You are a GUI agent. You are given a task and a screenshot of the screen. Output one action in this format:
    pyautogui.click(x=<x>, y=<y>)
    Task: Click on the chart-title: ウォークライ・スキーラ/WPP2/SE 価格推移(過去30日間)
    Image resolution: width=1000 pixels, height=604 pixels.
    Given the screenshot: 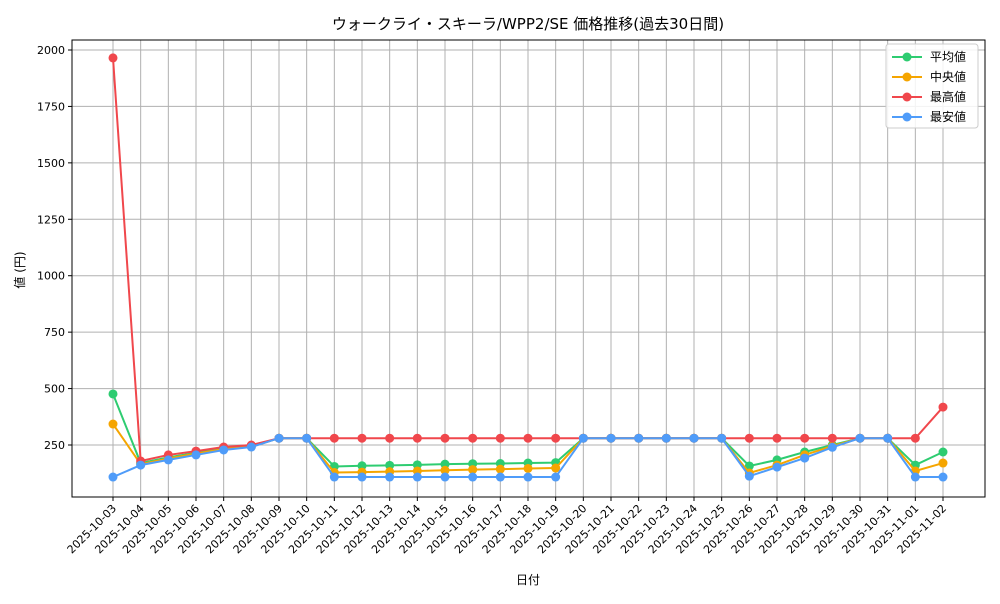 What is the action you would take?
    pyautogui.click(x=528, y=24)
    